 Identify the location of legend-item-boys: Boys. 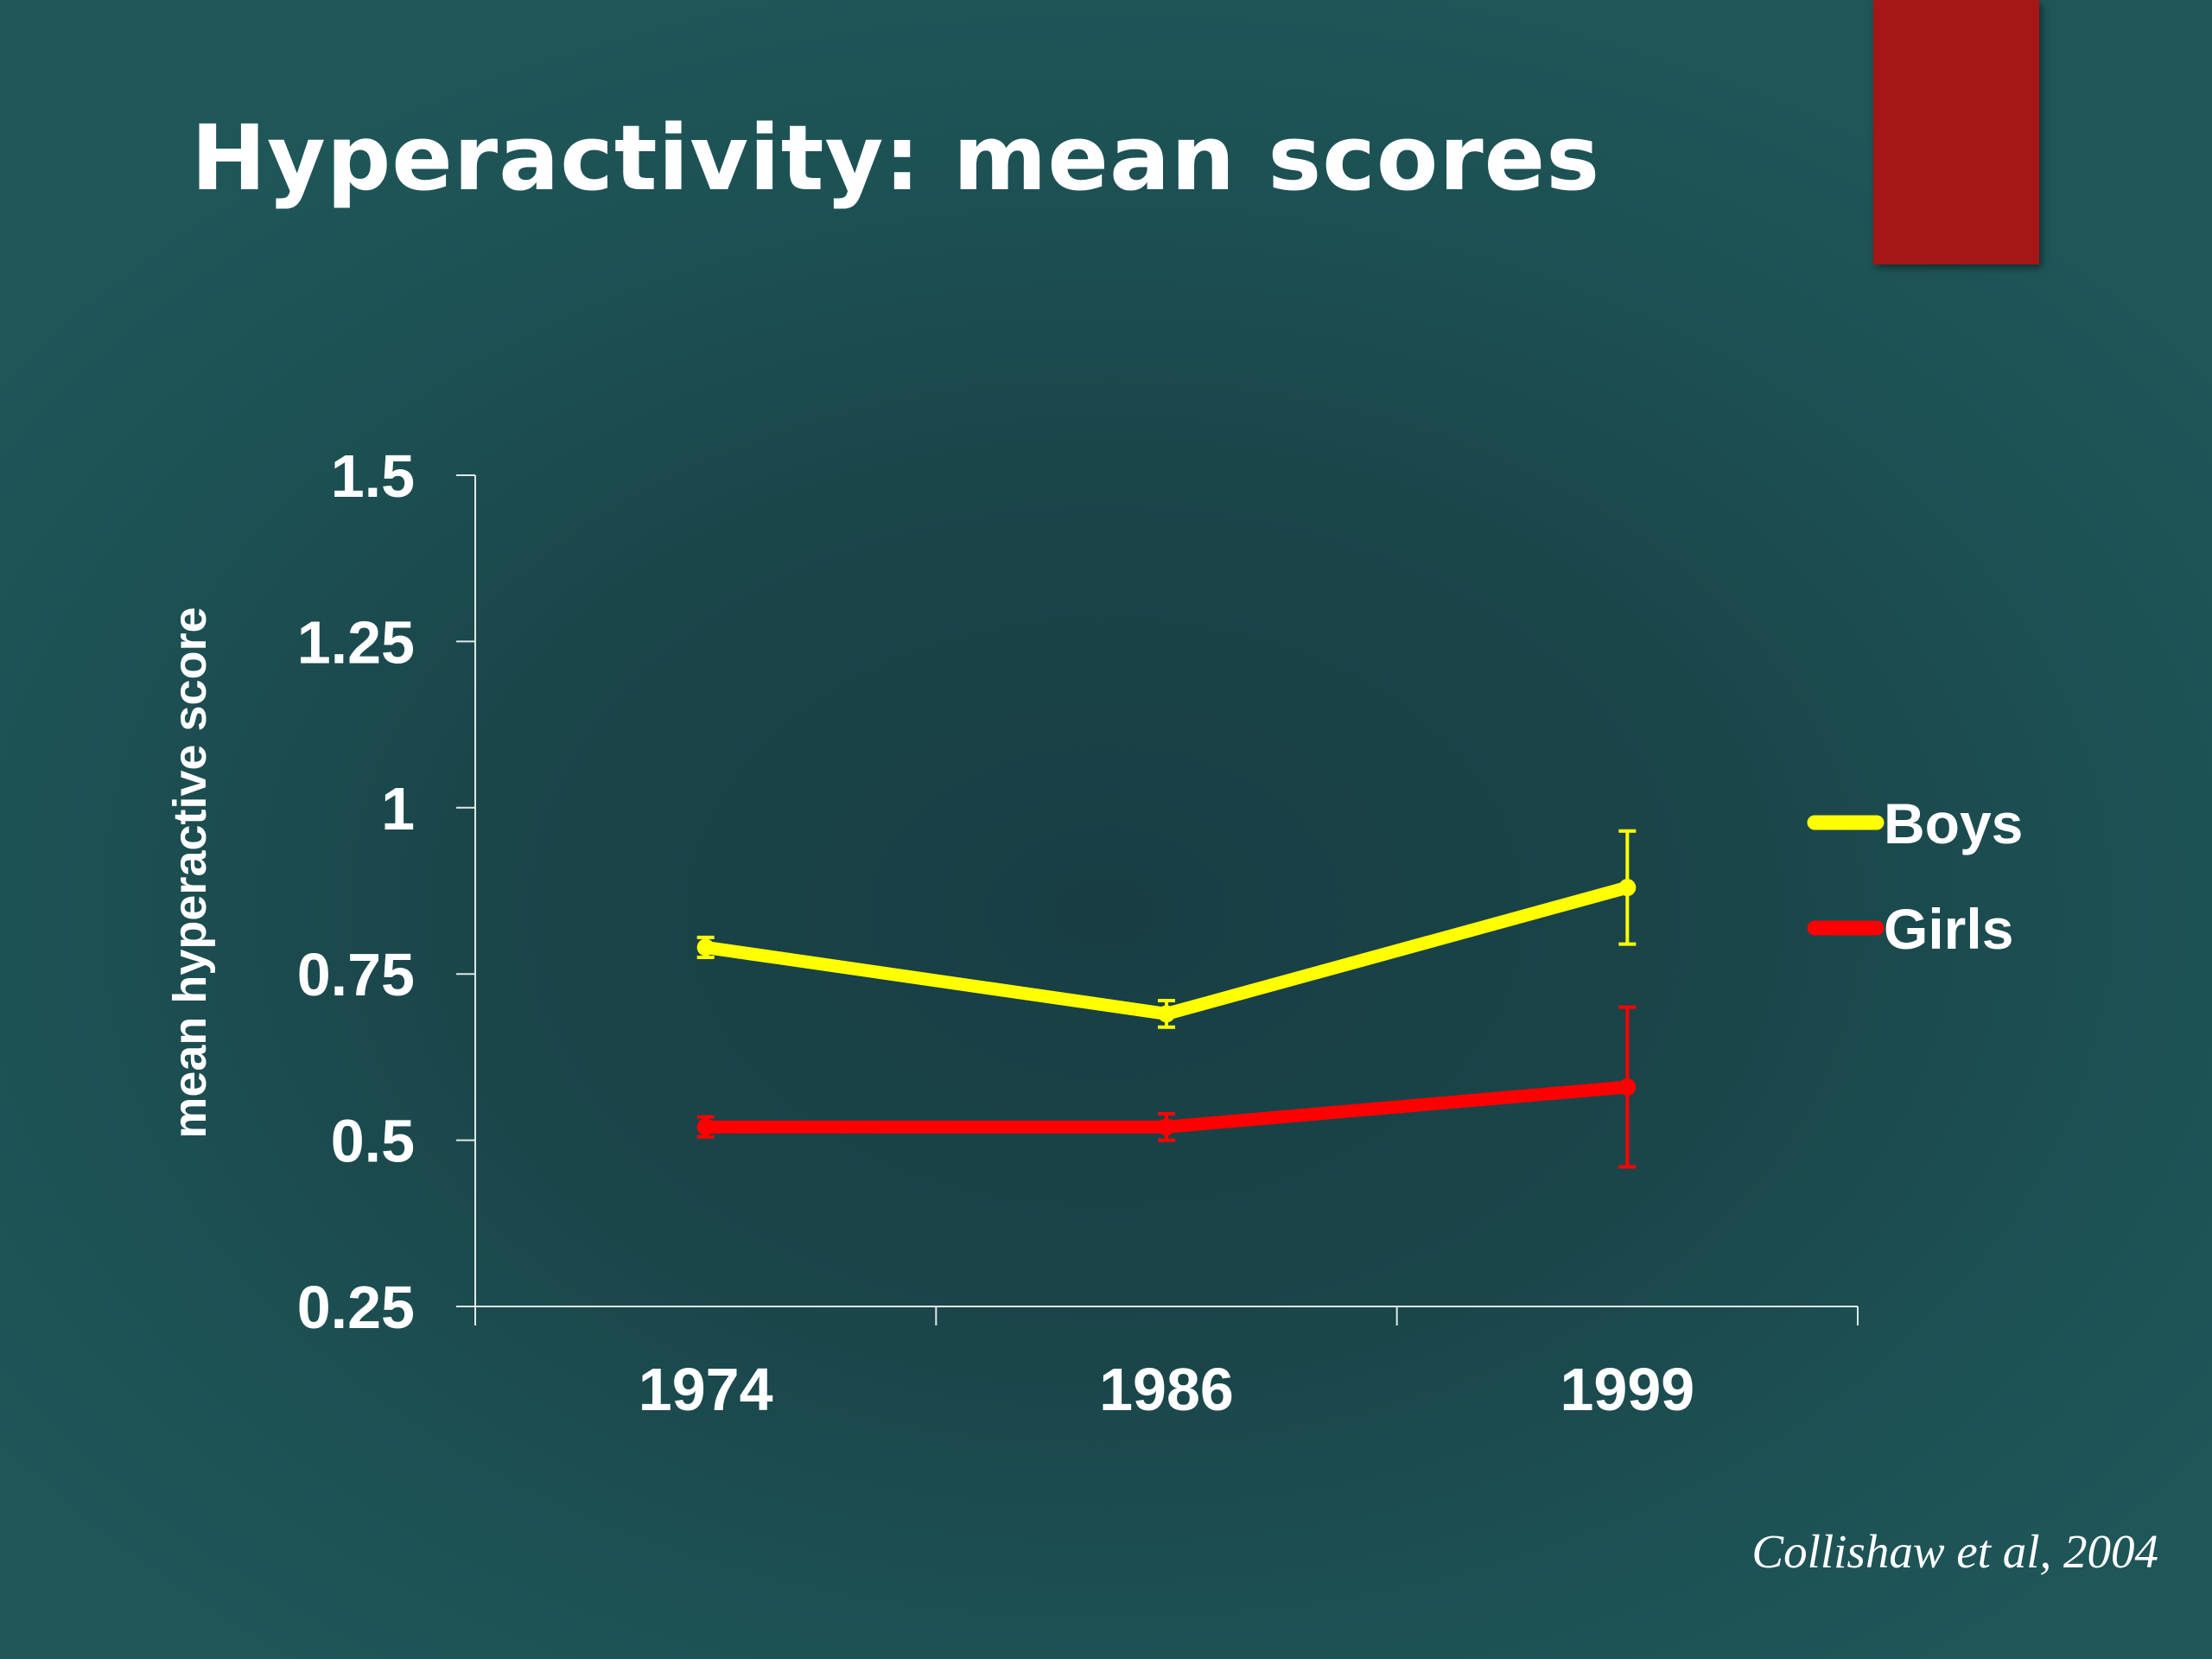
(1915, 823).